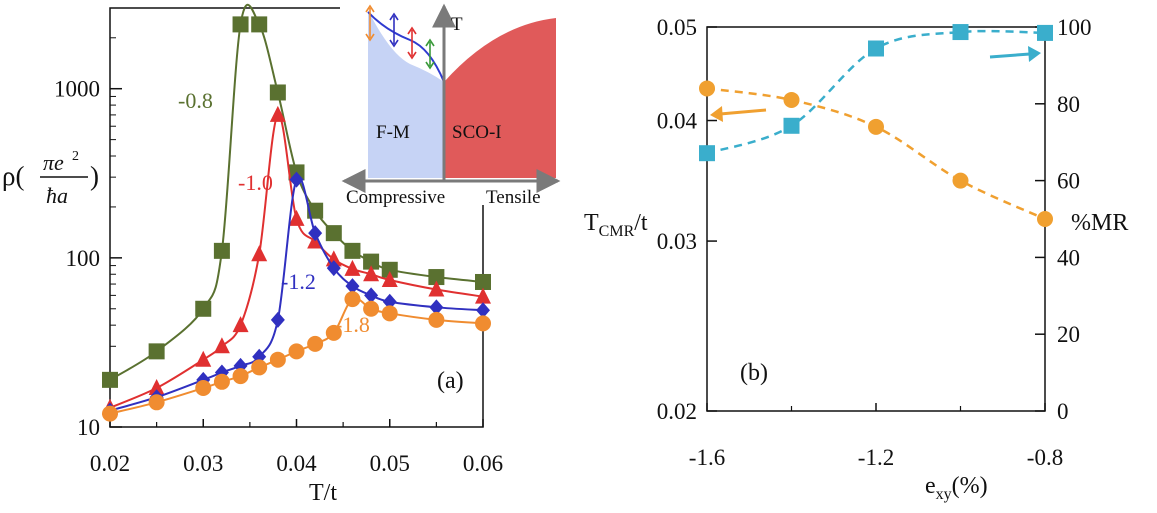 This screenshot has height=513, width=1157. What do you see at coordinates (352, 324) in the screenshot?
I see `series-label-1.8: -1.8` at bounding box center [352, 324].